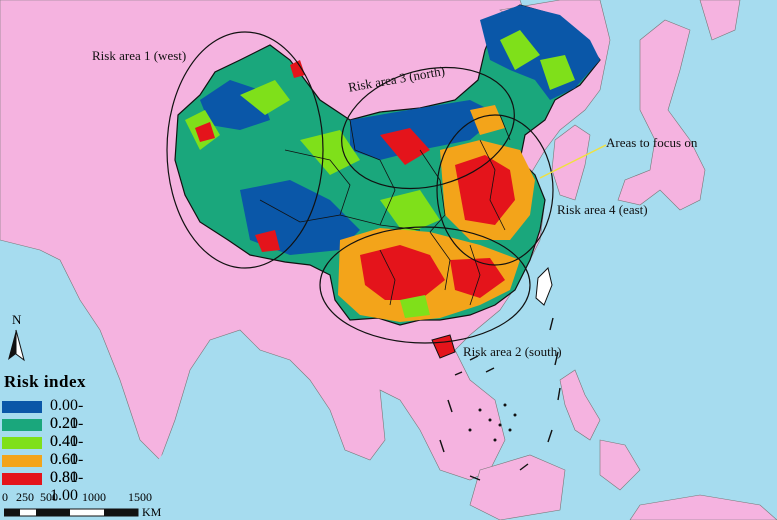 The image size is (777, 520). What do you see at coordinates (5, 497) in the screenshot?
I see `scale-tick-label: 0` at bounding box center [5, 497].